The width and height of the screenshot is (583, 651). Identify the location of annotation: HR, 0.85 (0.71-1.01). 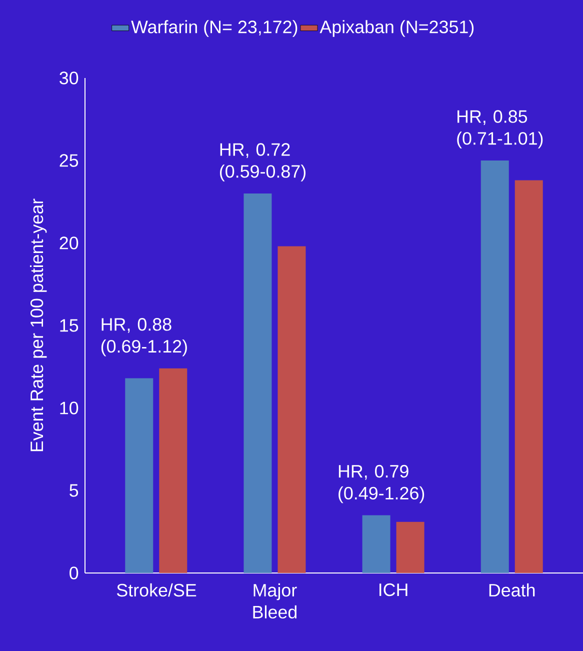
(500, 129).